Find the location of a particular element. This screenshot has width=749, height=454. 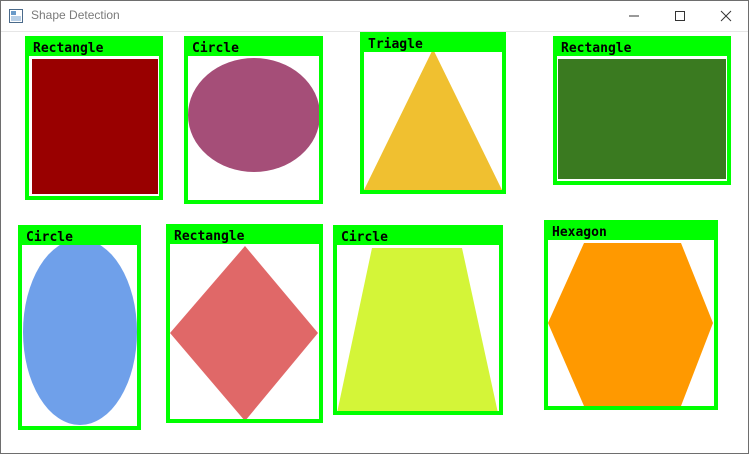

minimize-button is located at coordinates (634, 16).